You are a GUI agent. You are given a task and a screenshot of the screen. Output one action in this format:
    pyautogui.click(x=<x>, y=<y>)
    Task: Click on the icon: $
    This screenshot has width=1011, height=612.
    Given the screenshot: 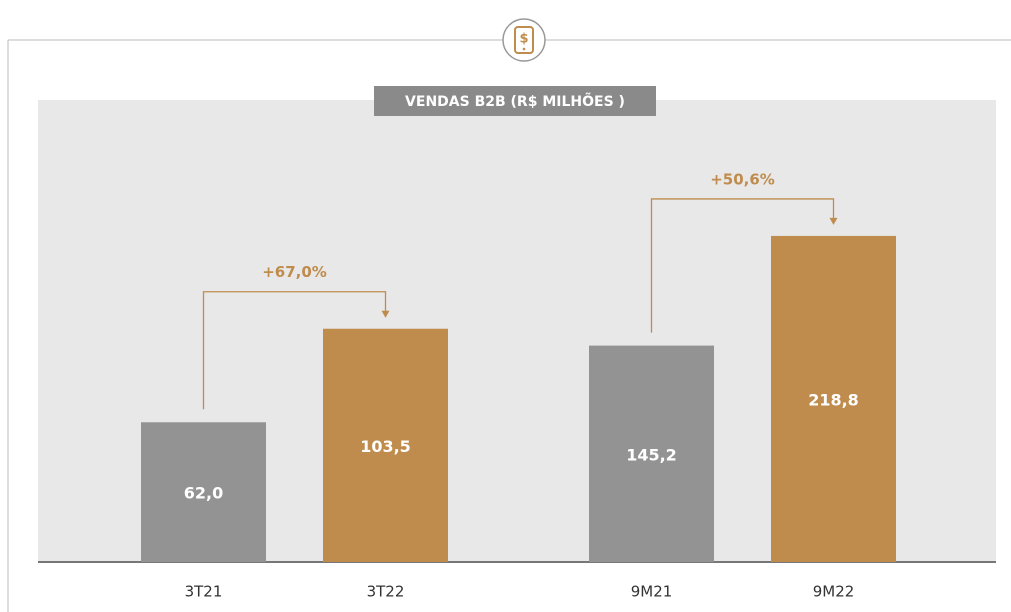 What is the action you would take?
    pyautogui.click(x=524, y=40)
    